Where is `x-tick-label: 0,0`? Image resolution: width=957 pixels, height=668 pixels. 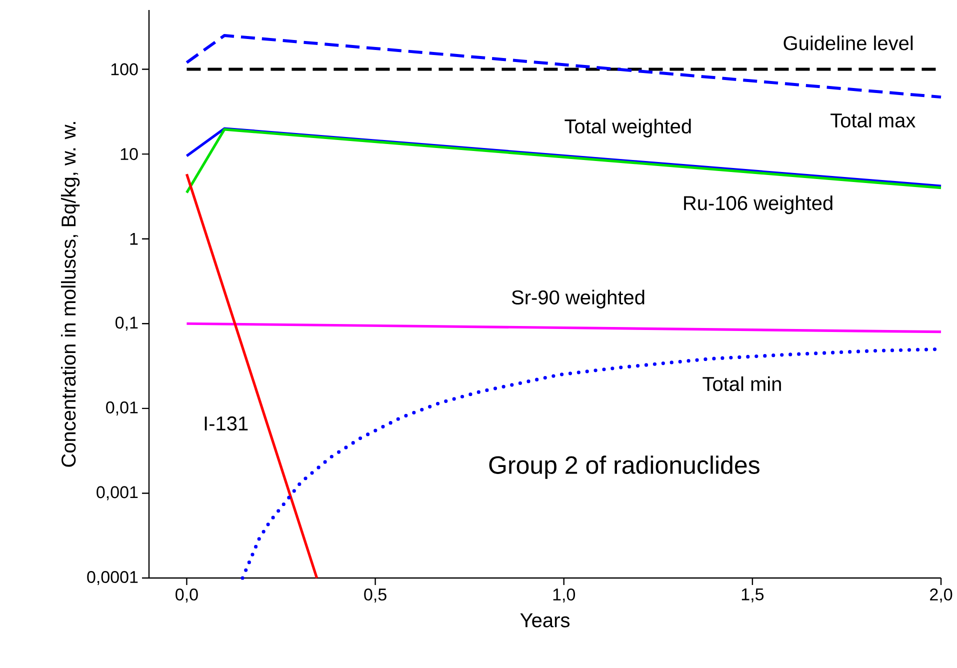
x-tick-label: 0,0 is located at coordinates (187, 595).